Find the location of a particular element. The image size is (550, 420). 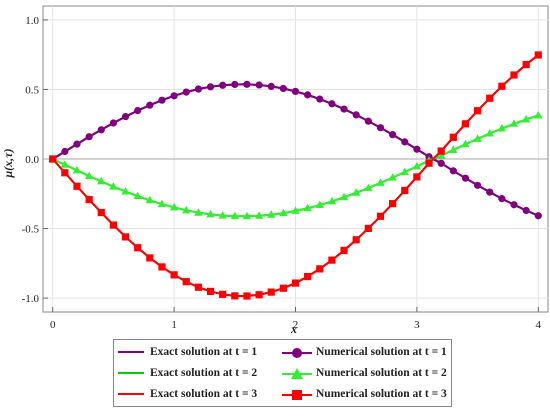

y-tick-label: 0.5 is located at coordinates (32, 90).